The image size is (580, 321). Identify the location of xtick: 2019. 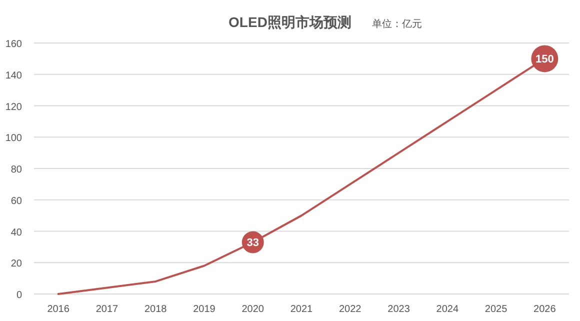
(204, 309).